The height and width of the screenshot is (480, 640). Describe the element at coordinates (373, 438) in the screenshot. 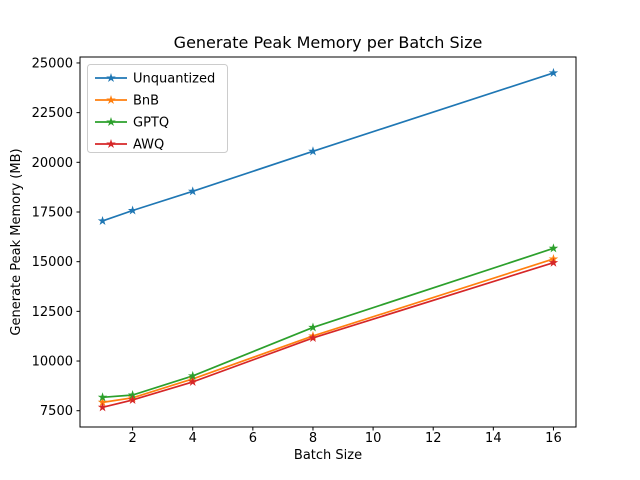

I see `x-tick-label: 10` at that location.